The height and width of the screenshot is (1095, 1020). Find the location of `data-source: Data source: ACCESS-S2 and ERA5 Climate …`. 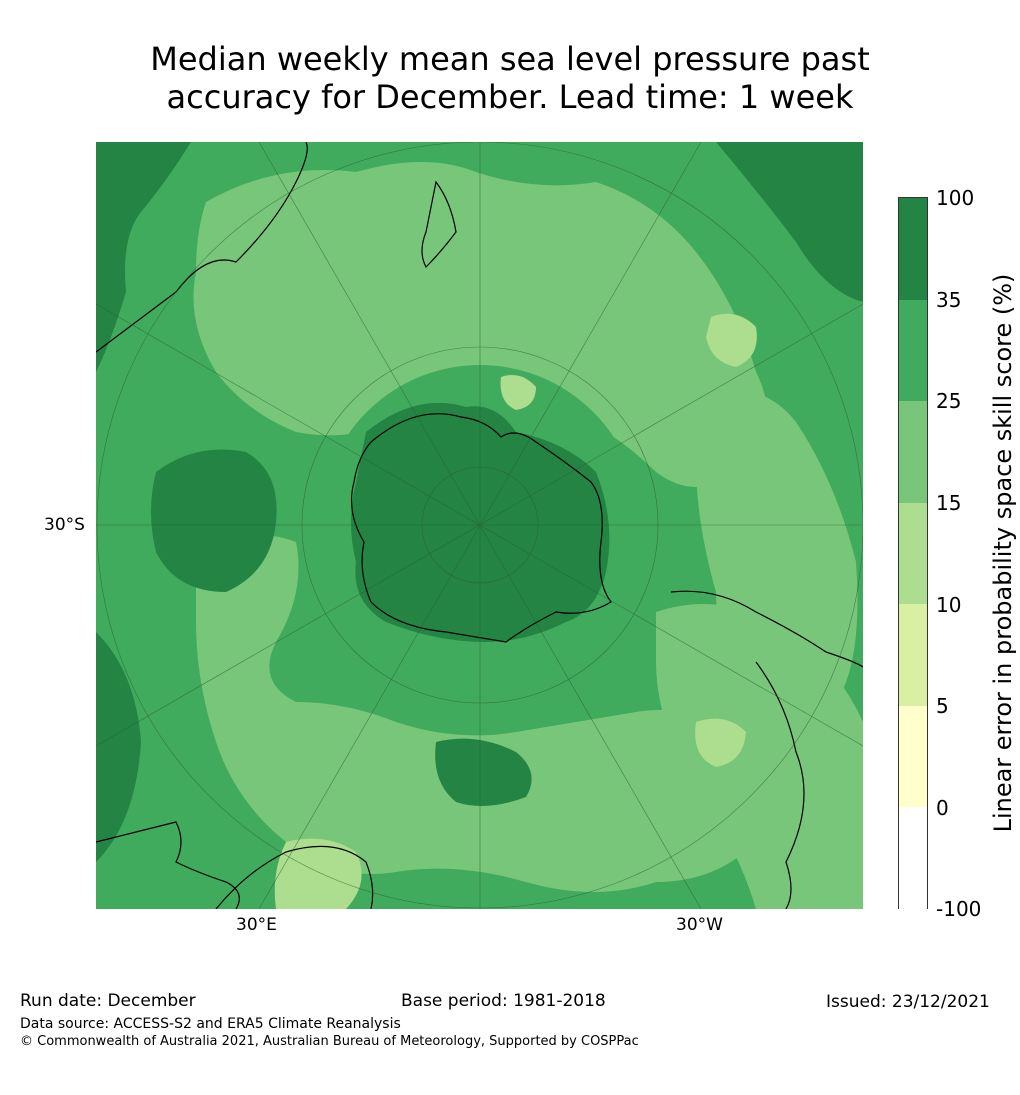

data-source: Data source: ACCESS-S2 and ERA5 Climate … is located at coordinates (210, 1024).